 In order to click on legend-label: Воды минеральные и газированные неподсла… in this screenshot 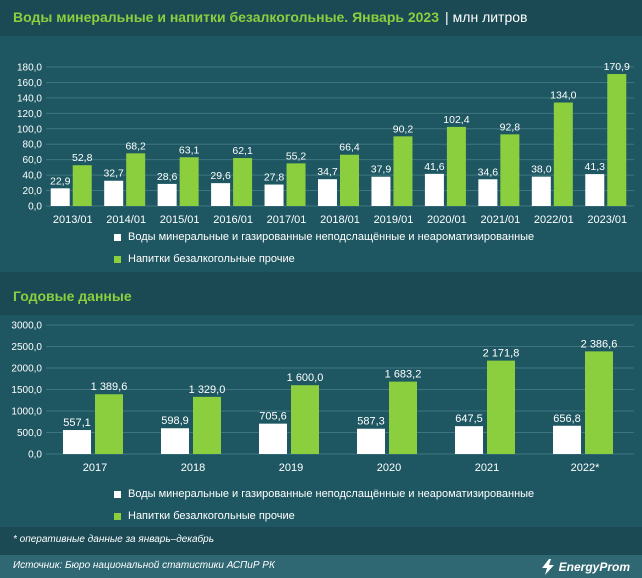, I will do `click(331, 494)`.